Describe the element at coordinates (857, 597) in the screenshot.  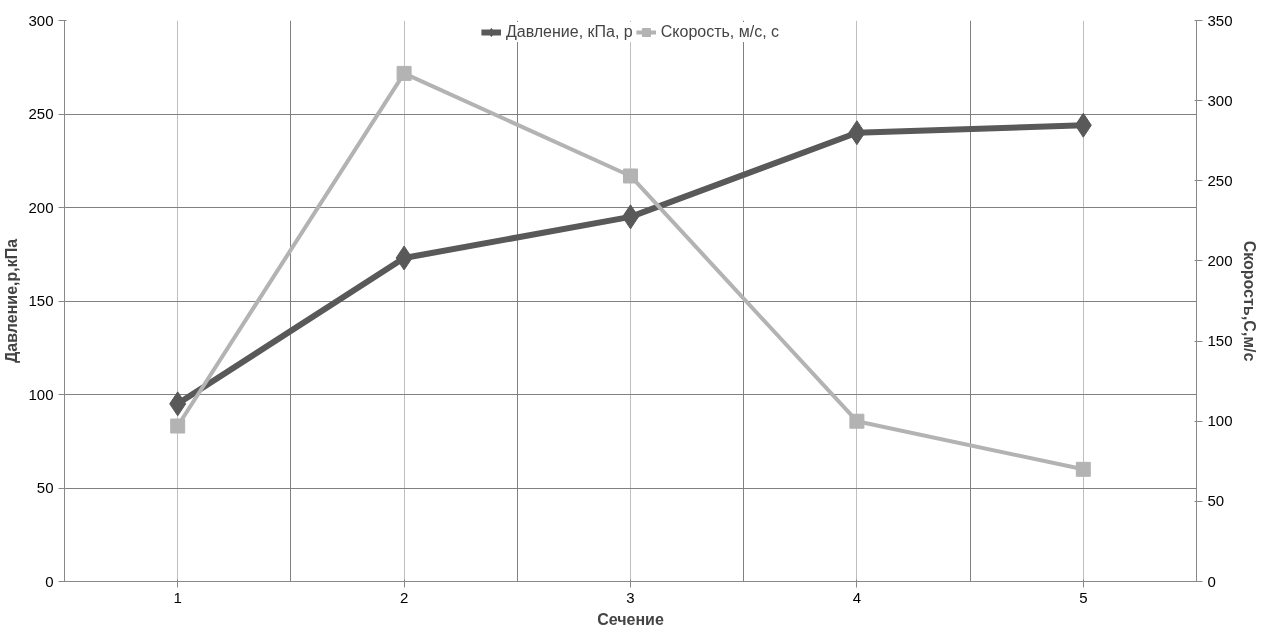
I see `x-tick-label: 4` at that location.